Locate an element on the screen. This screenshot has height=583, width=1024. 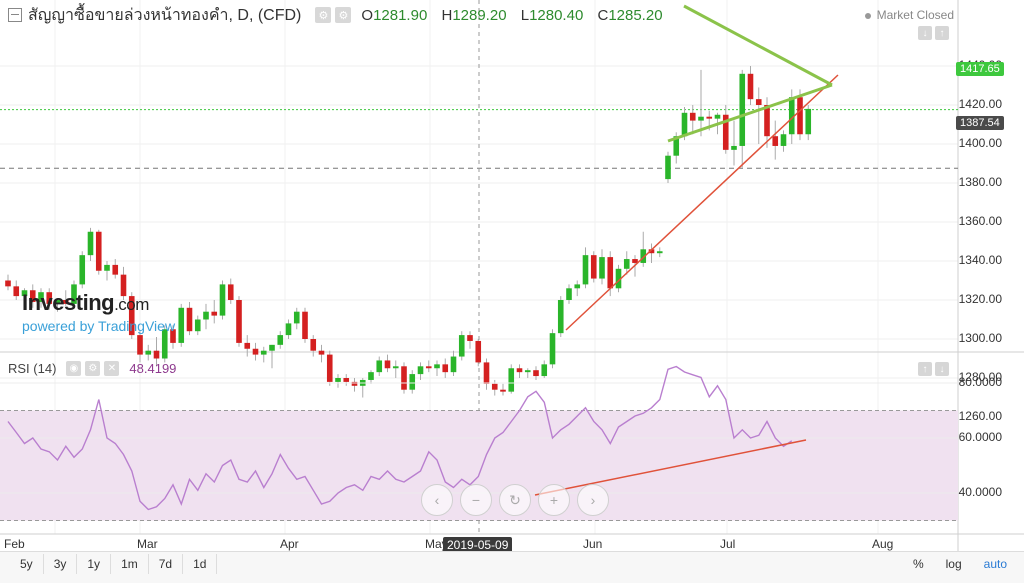
auto-scale-button: auto is located at coordinates (995, 564).